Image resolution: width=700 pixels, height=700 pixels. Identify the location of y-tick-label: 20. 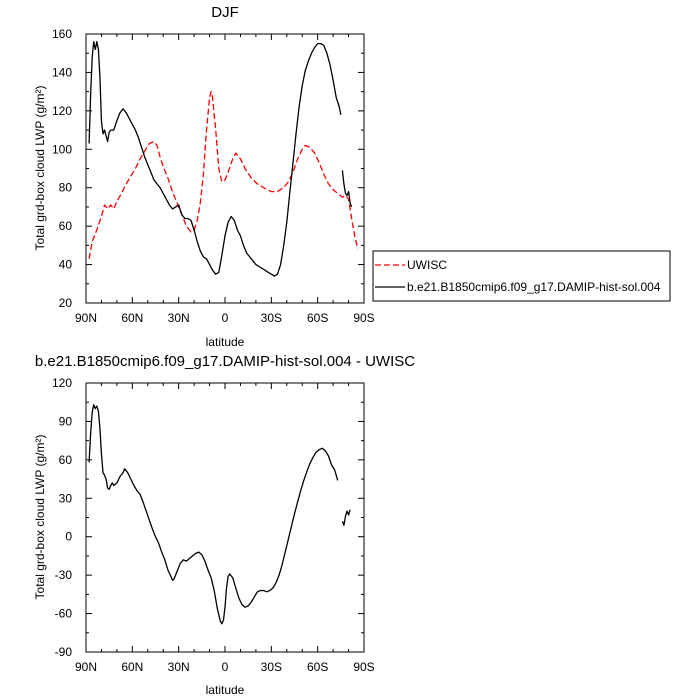
(66, 303).